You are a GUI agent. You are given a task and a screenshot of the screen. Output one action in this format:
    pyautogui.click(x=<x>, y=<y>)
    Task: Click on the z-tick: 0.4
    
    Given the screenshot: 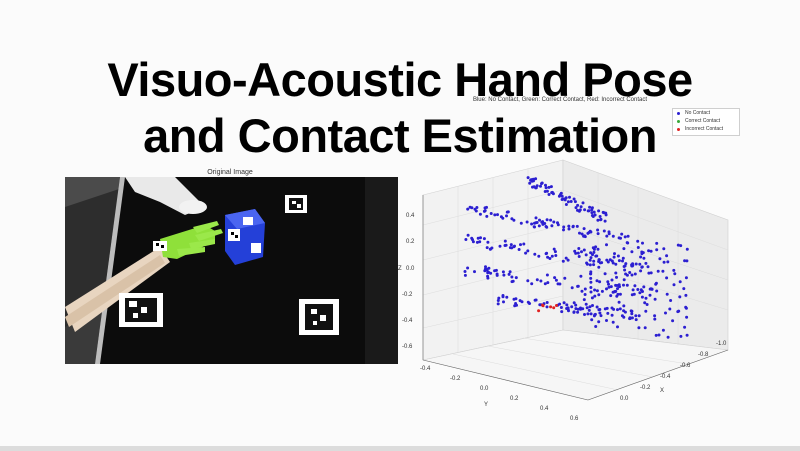 What is the action you would take?
    pyautogui.click(x=410, y=216)
    